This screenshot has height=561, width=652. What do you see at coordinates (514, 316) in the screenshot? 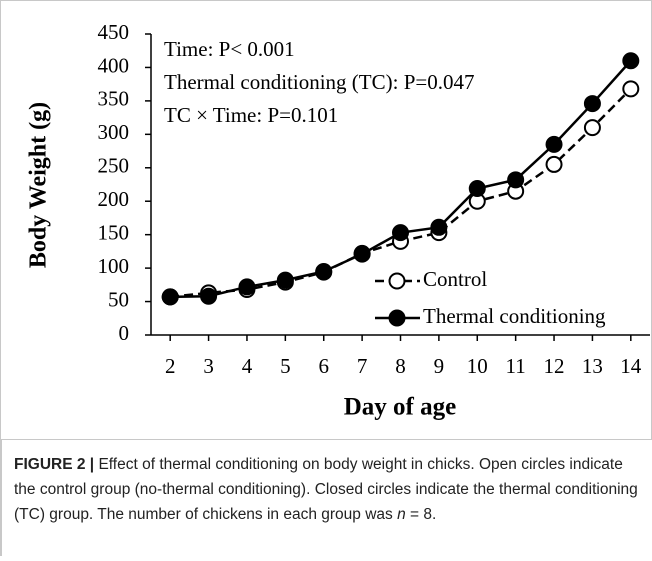
I see `legend-label: Thermal conditioning` at bounding box center [514, 316].